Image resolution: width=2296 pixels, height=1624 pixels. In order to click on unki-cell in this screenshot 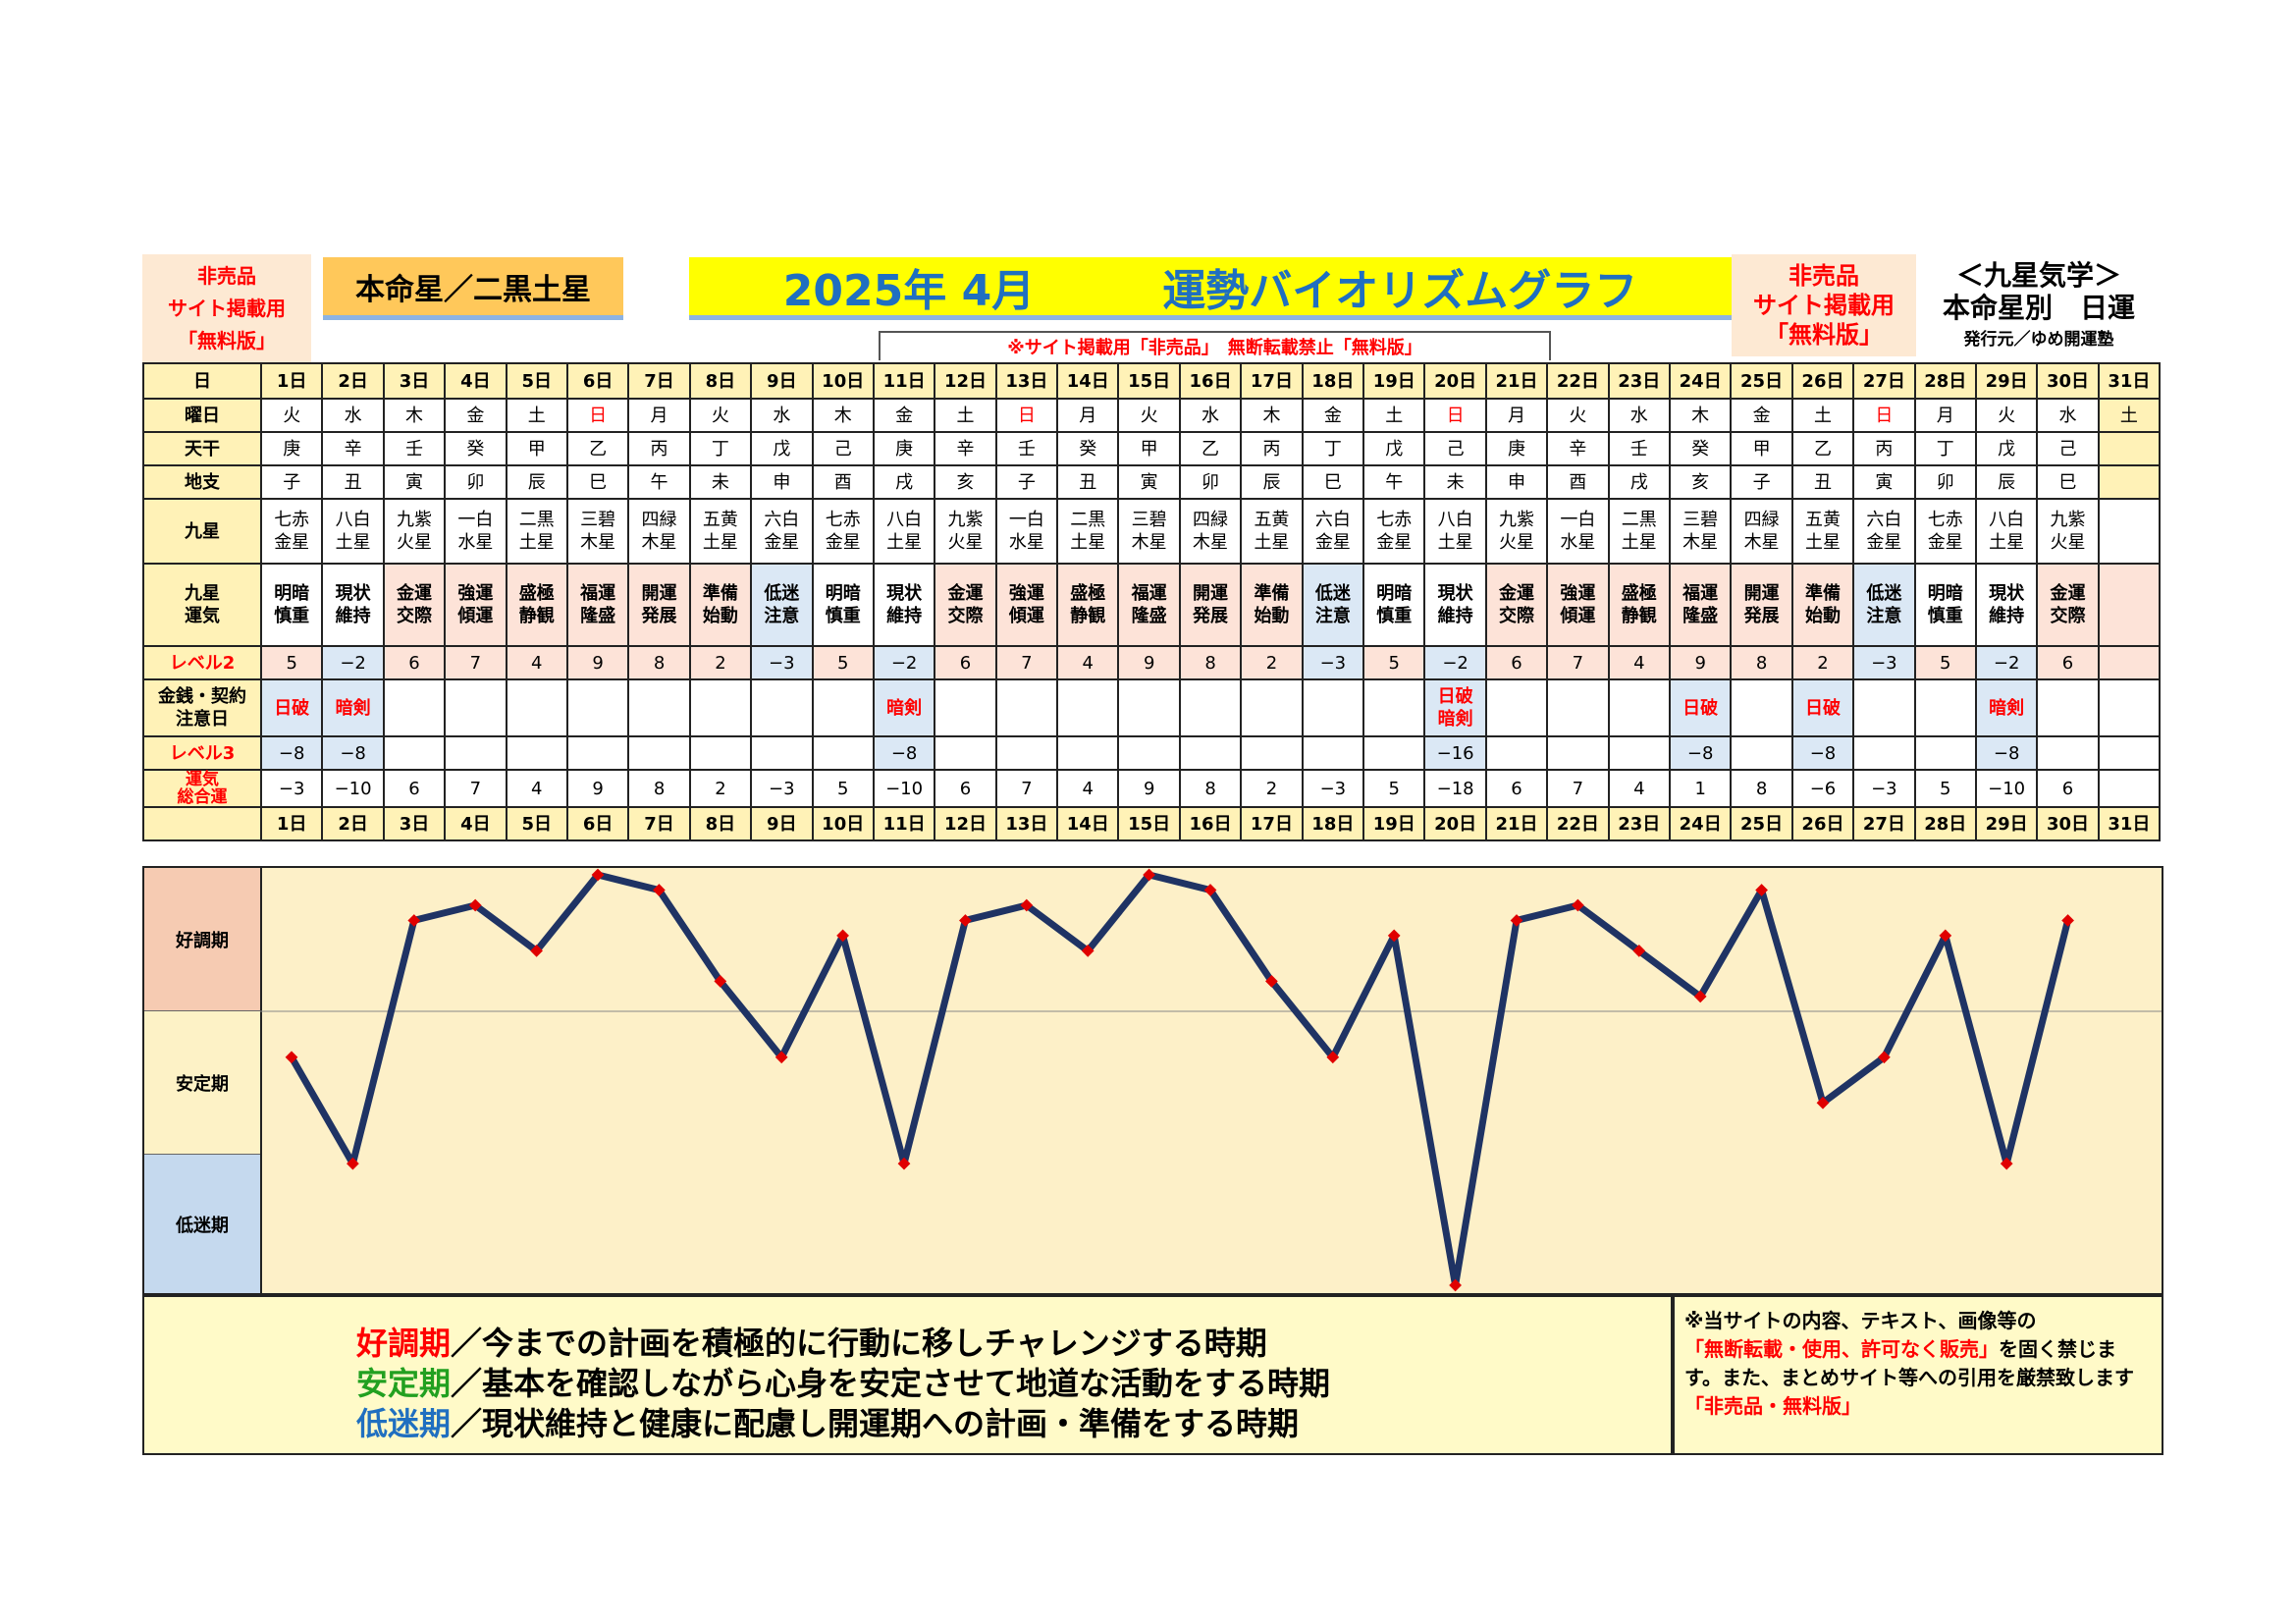, I will do `click(2129, 605)`.